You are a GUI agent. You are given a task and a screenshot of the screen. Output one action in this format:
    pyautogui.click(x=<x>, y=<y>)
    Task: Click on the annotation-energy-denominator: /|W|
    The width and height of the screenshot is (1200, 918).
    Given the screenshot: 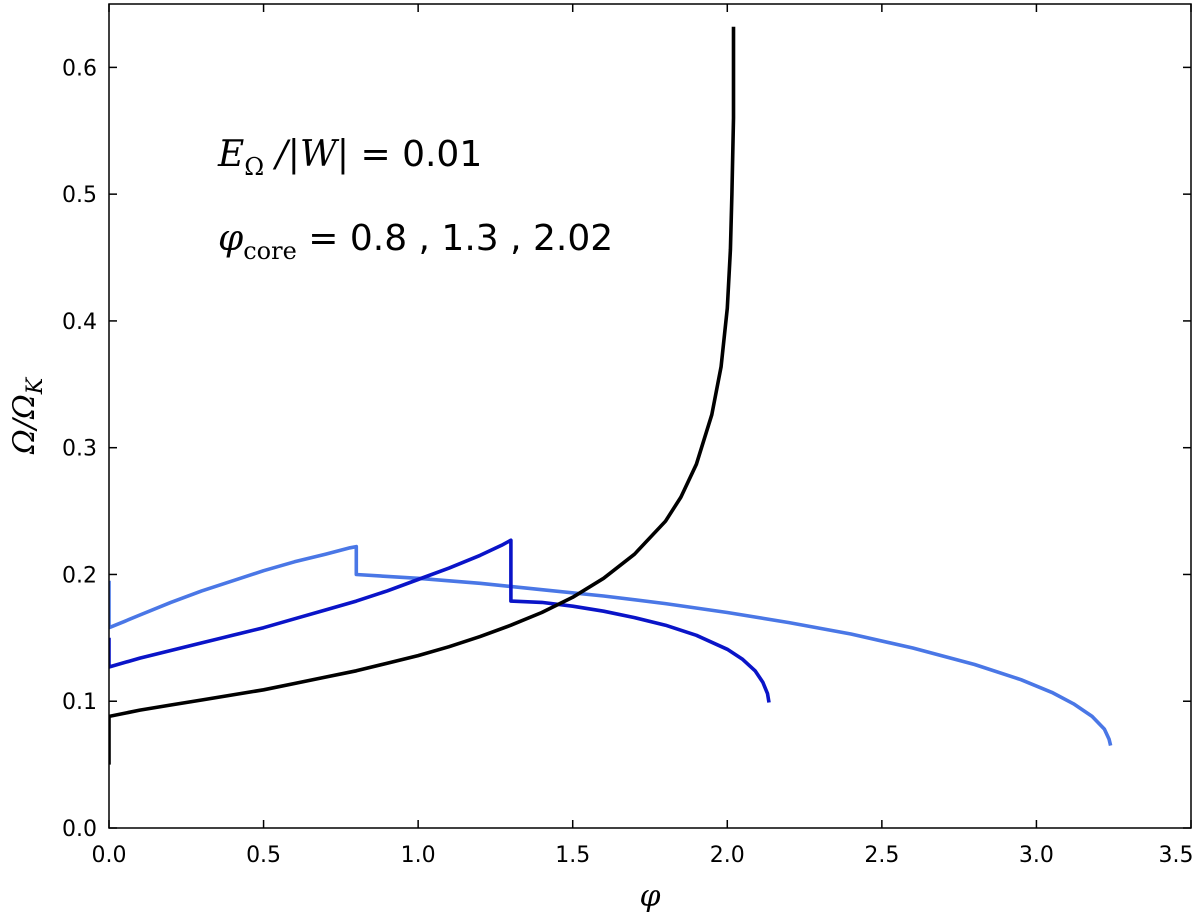 What is the action you would take?
    pyautogui.click(x=306, y=154)
    